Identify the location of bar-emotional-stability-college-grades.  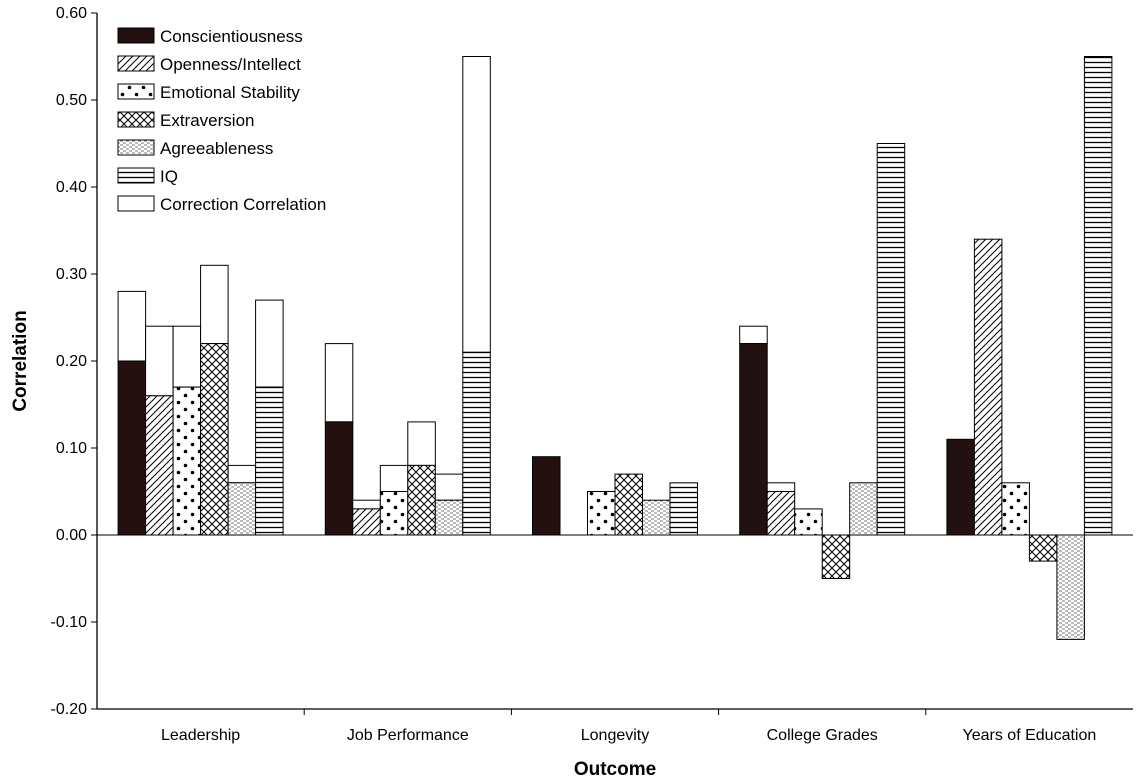
(808, 522).